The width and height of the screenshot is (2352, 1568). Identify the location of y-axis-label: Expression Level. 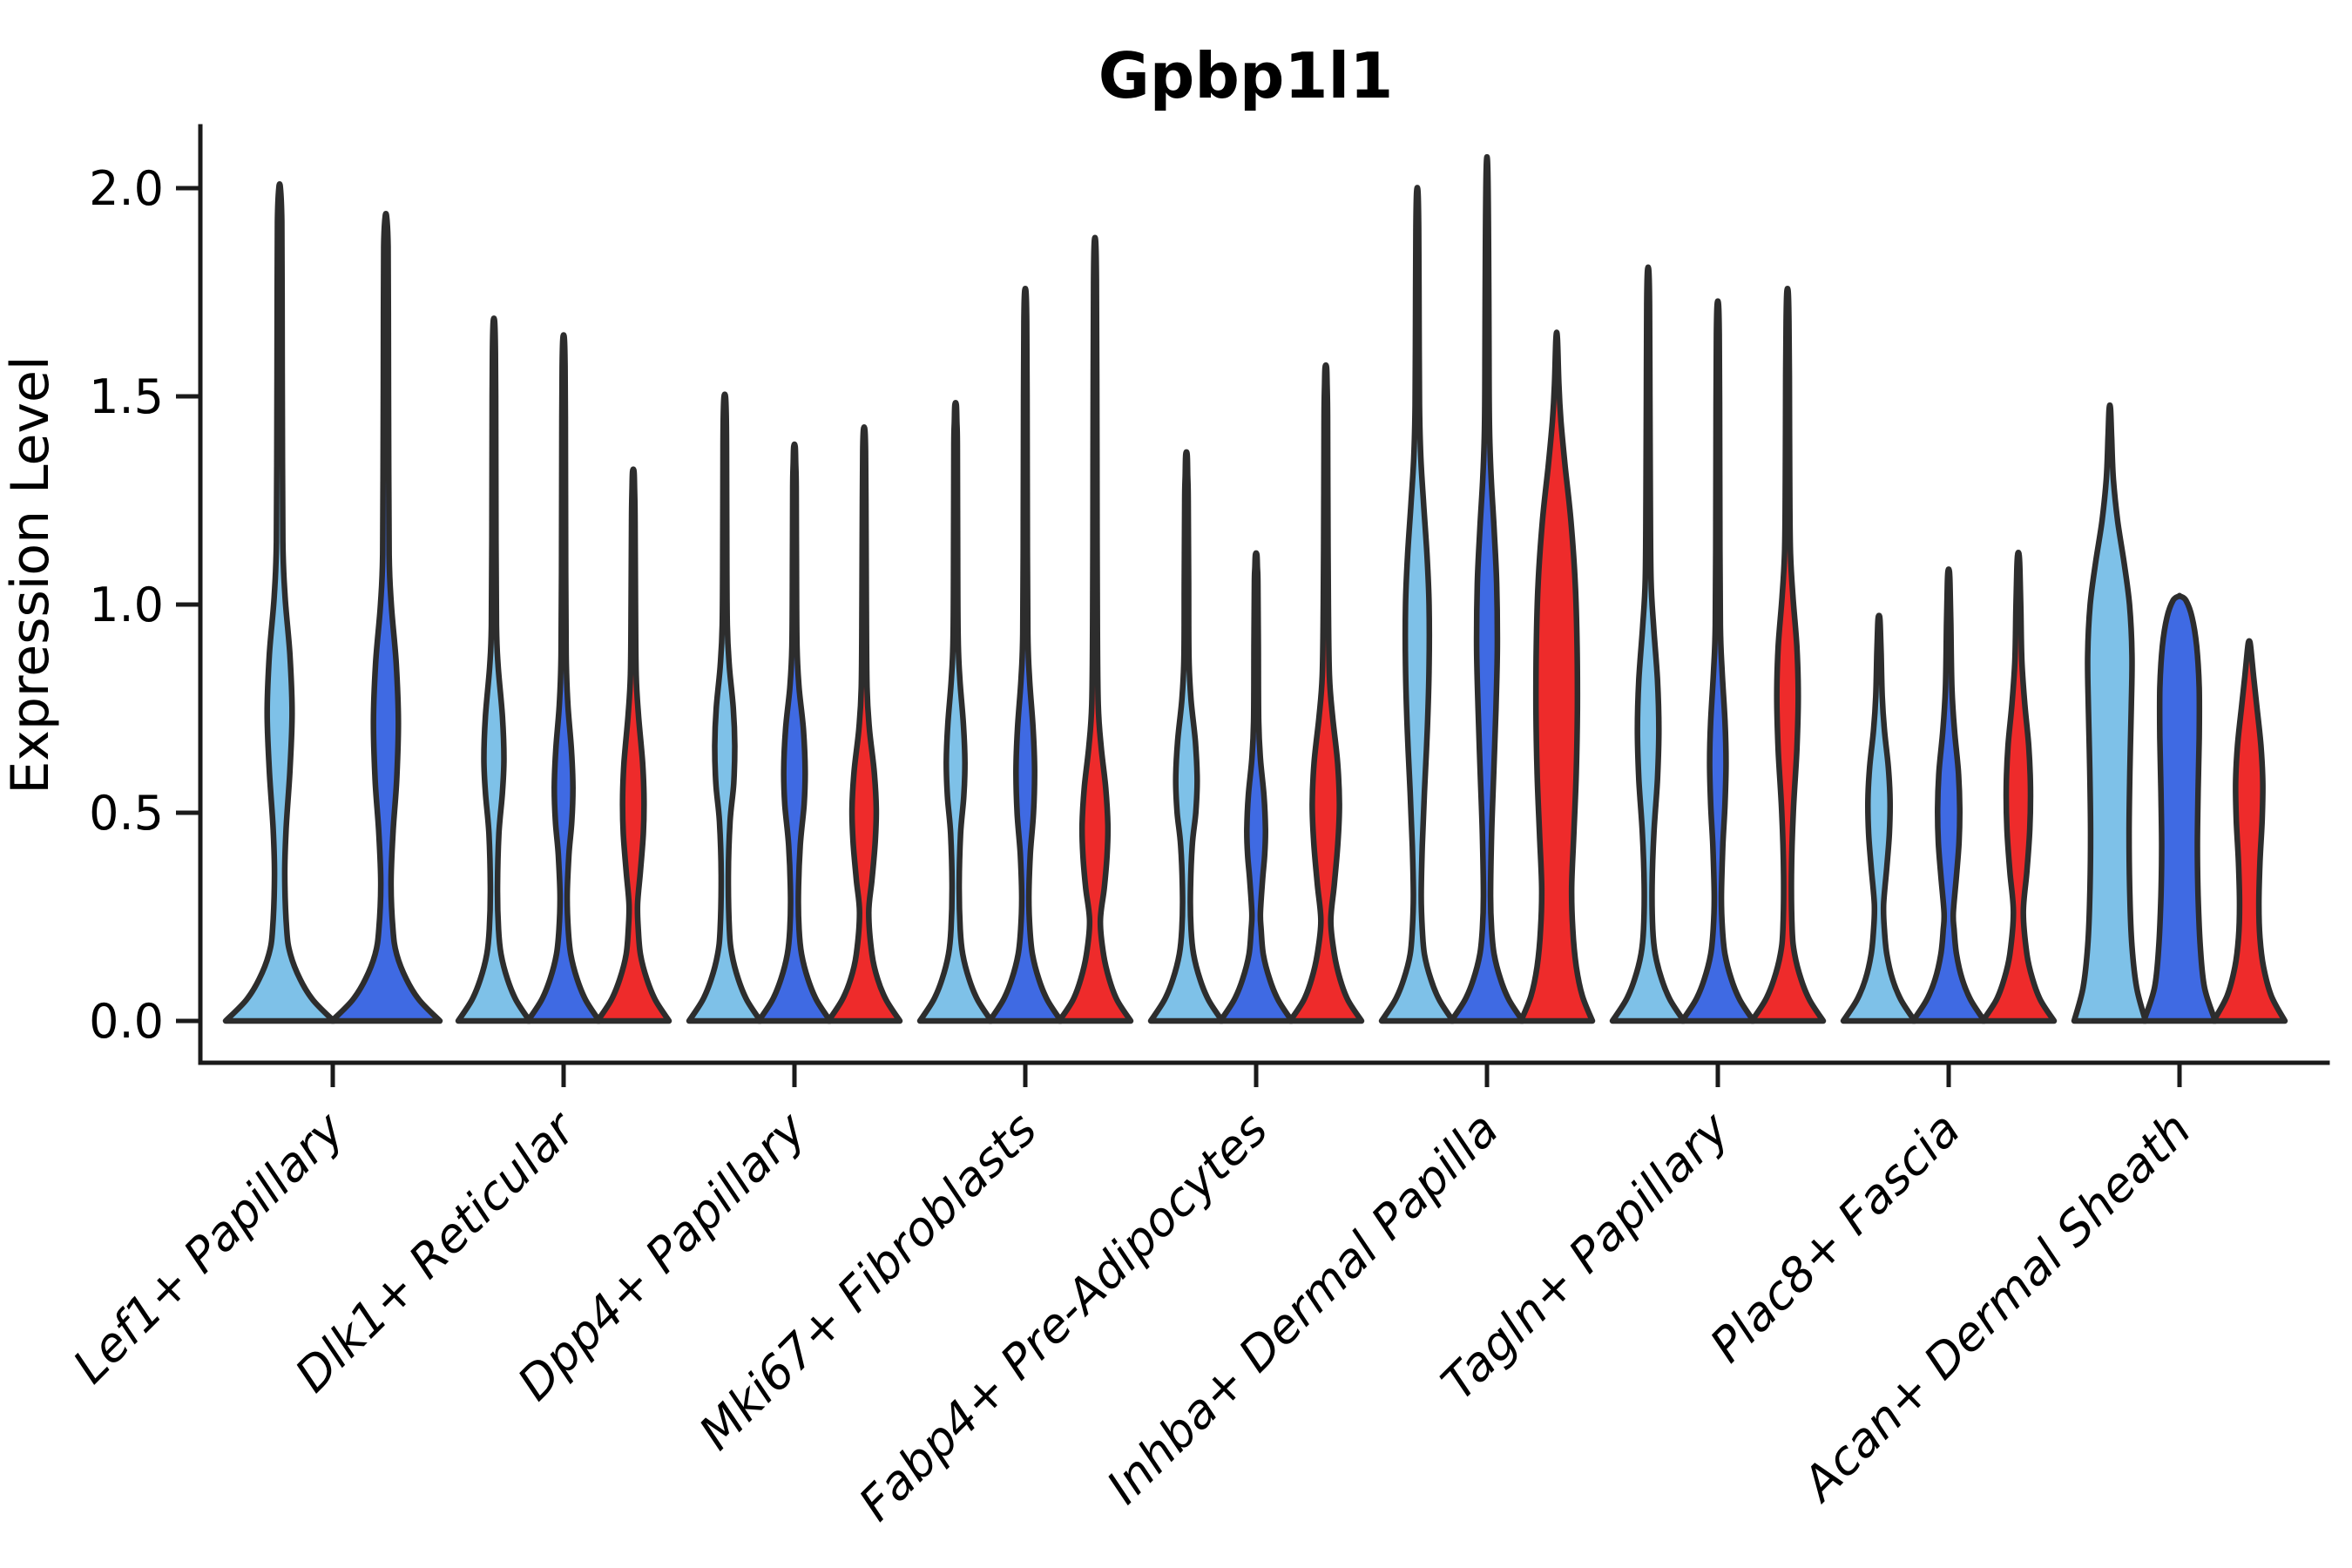
(31, 574).